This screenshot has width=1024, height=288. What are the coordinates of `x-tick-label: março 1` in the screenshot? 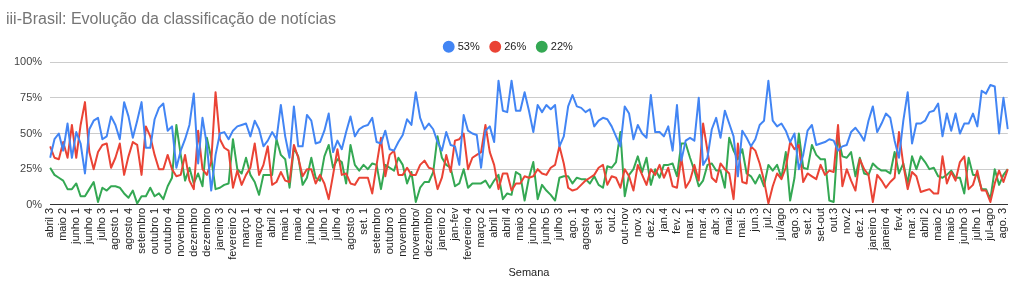 It's located at (245, 227).